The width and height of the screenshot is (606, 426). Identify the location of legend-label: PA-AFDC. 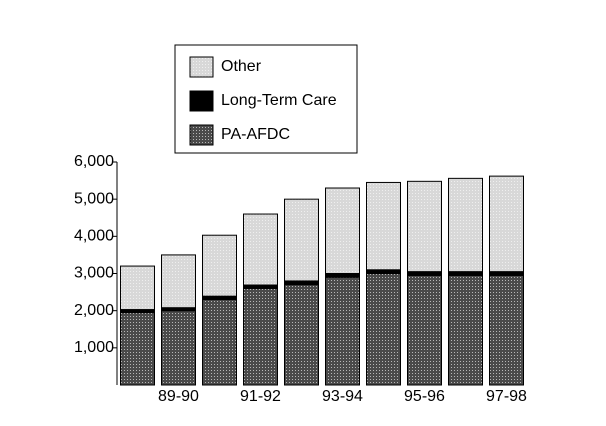
(255, 134).